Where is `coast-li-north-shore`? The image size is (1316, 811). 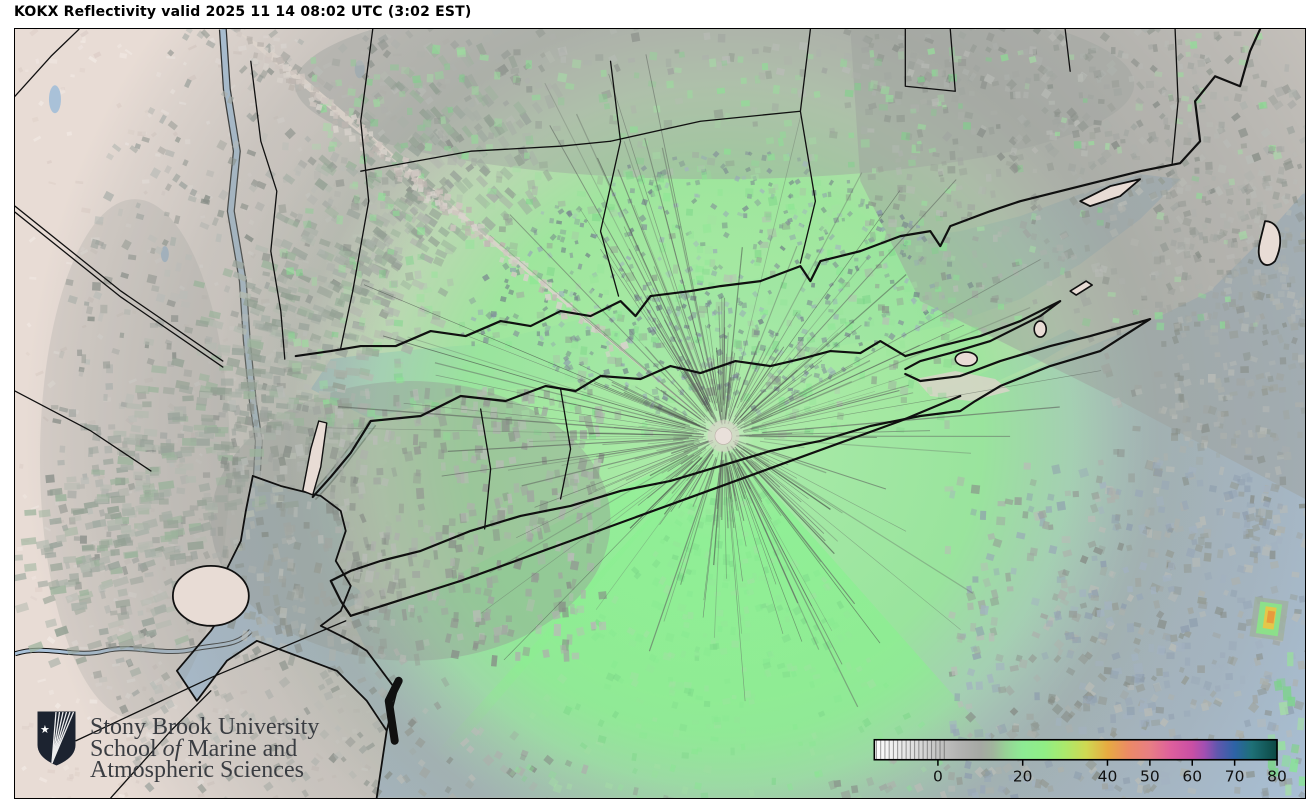
coast-li-north-shore is located at coordinates (609, 419).